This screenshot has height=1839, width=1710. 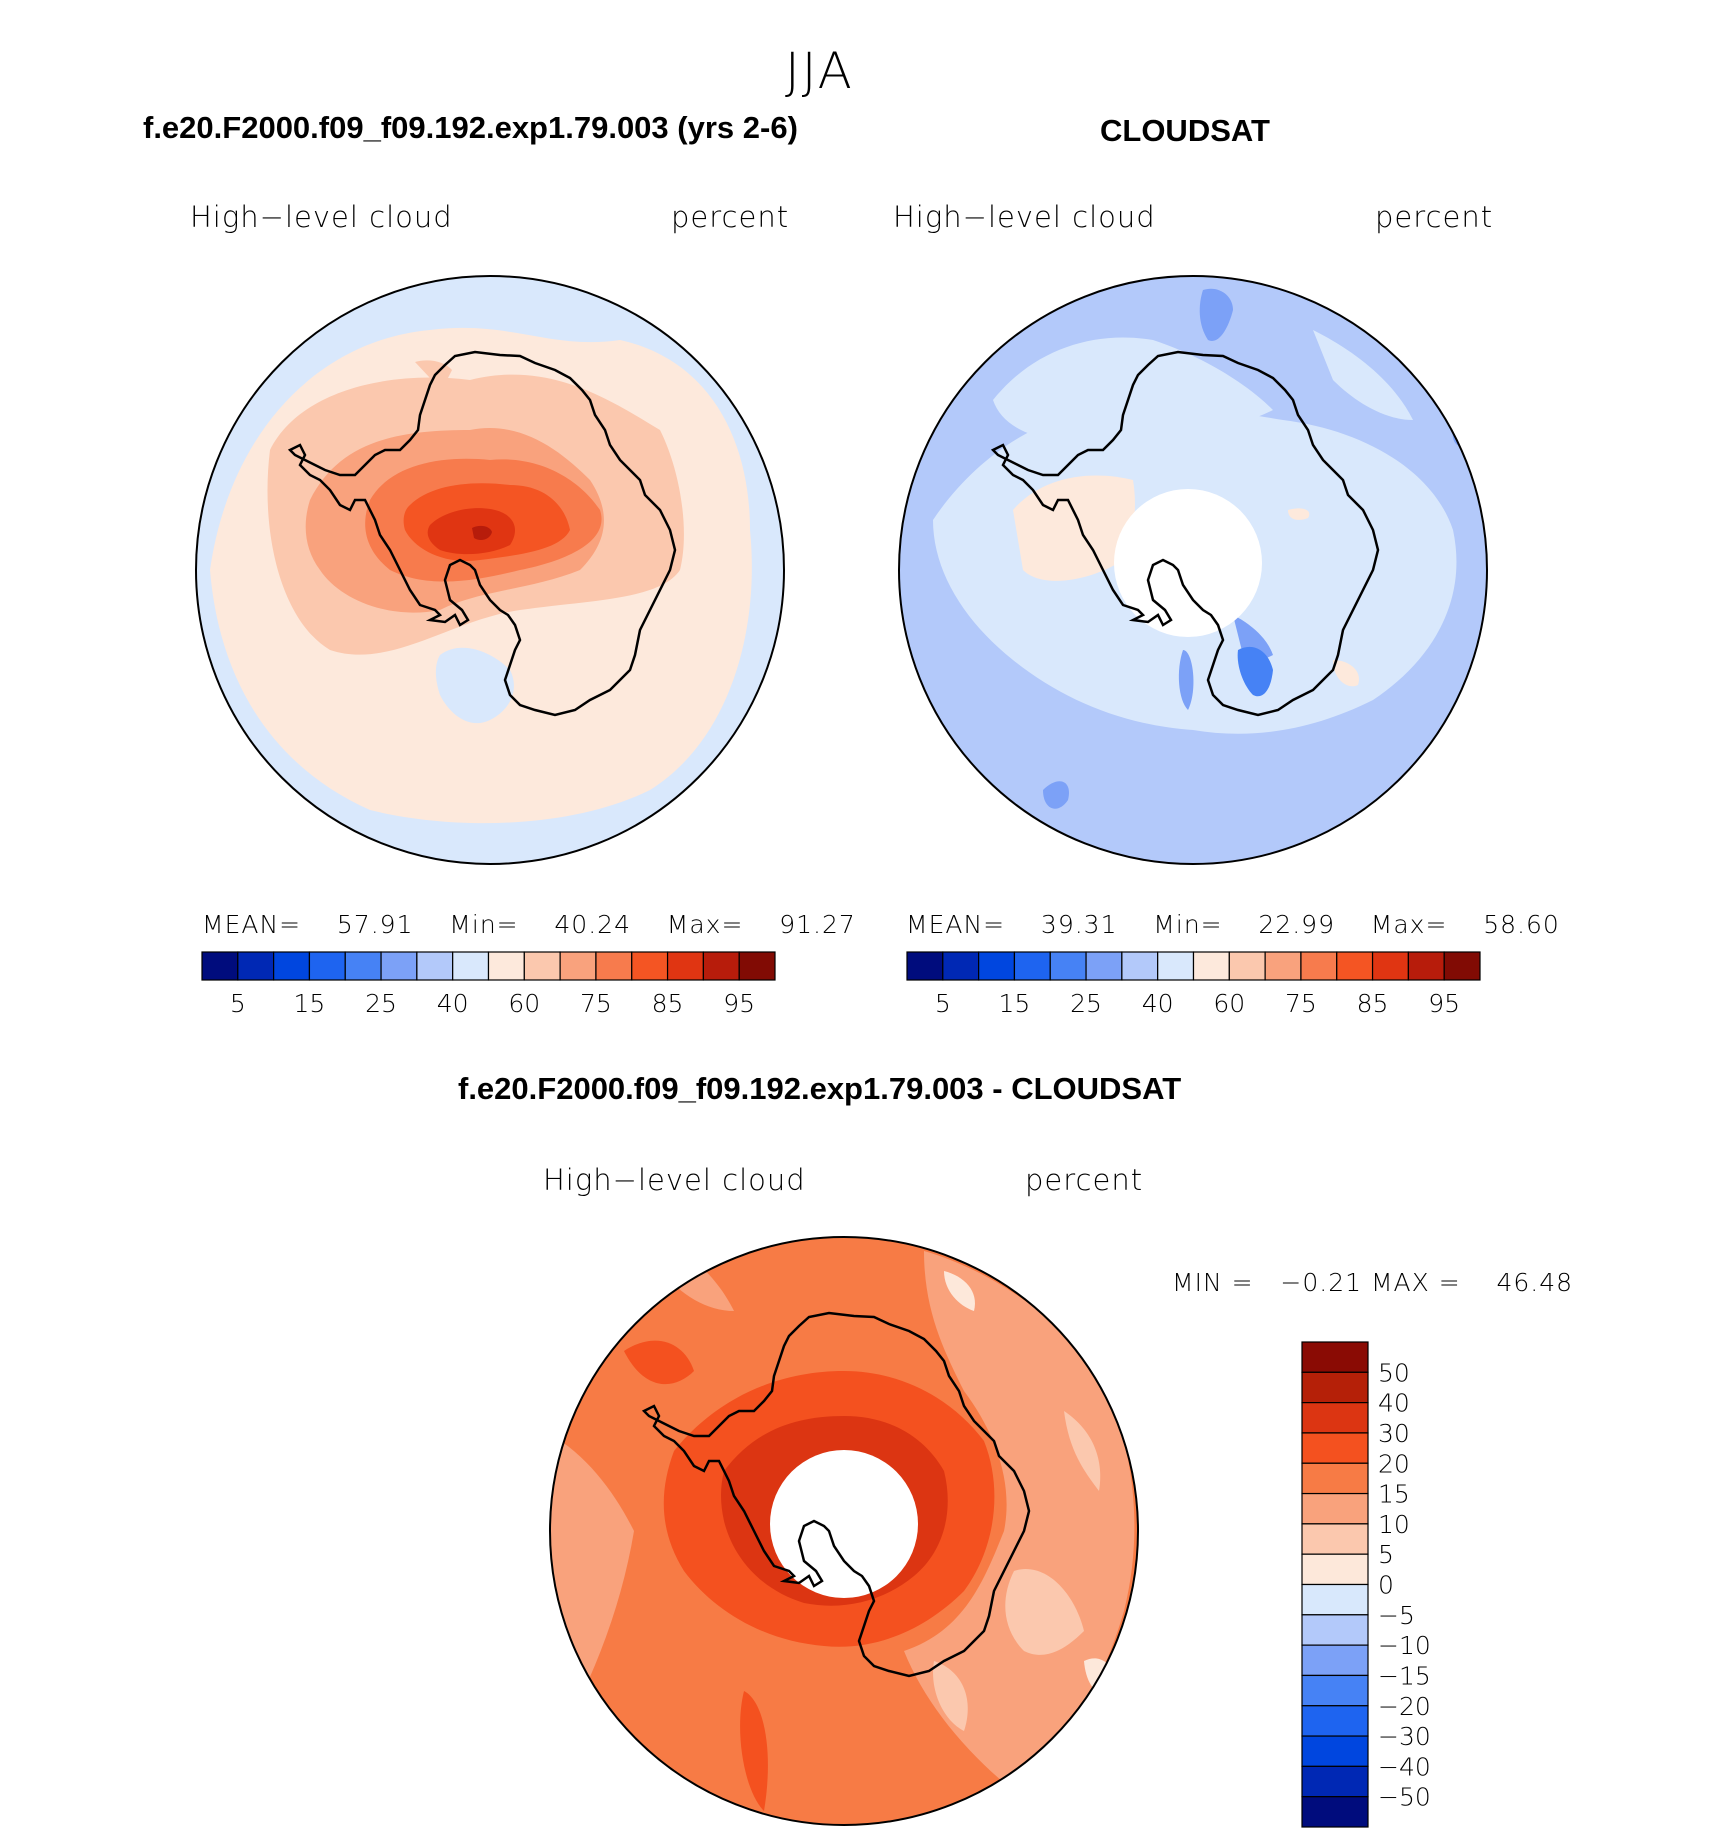 I want to click on contour-30-south, so click(x=1186, y=680).